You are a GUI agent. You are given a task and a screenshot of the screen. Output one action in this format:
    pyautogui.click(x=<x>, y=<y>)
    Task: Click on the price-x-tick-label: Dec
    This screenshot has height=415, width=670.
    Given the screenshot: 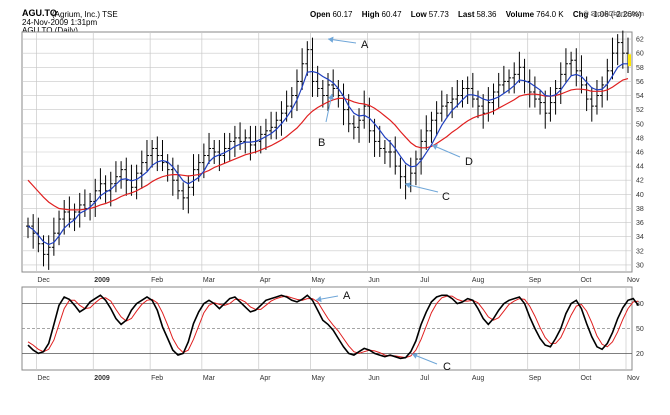 What is the action you would take?
    pyautogui.click(x=43, y=280)
    